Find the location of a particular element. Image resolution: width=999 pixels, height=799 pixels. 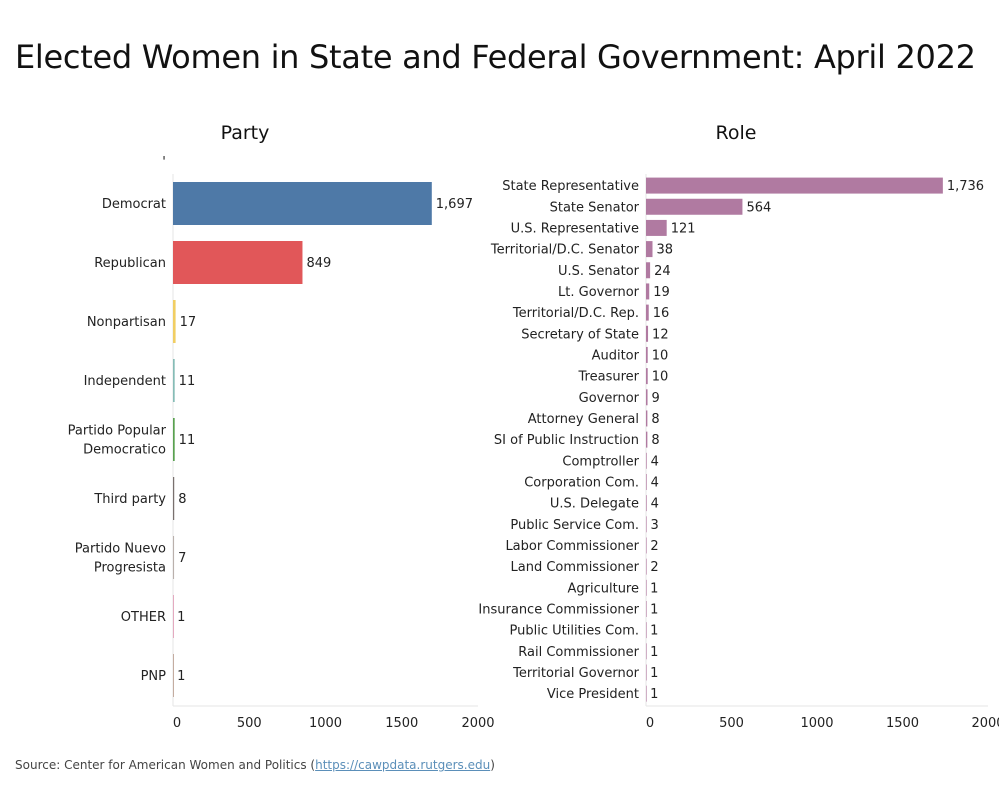

party-value-label: 8 is located at coordinates (182, 499).